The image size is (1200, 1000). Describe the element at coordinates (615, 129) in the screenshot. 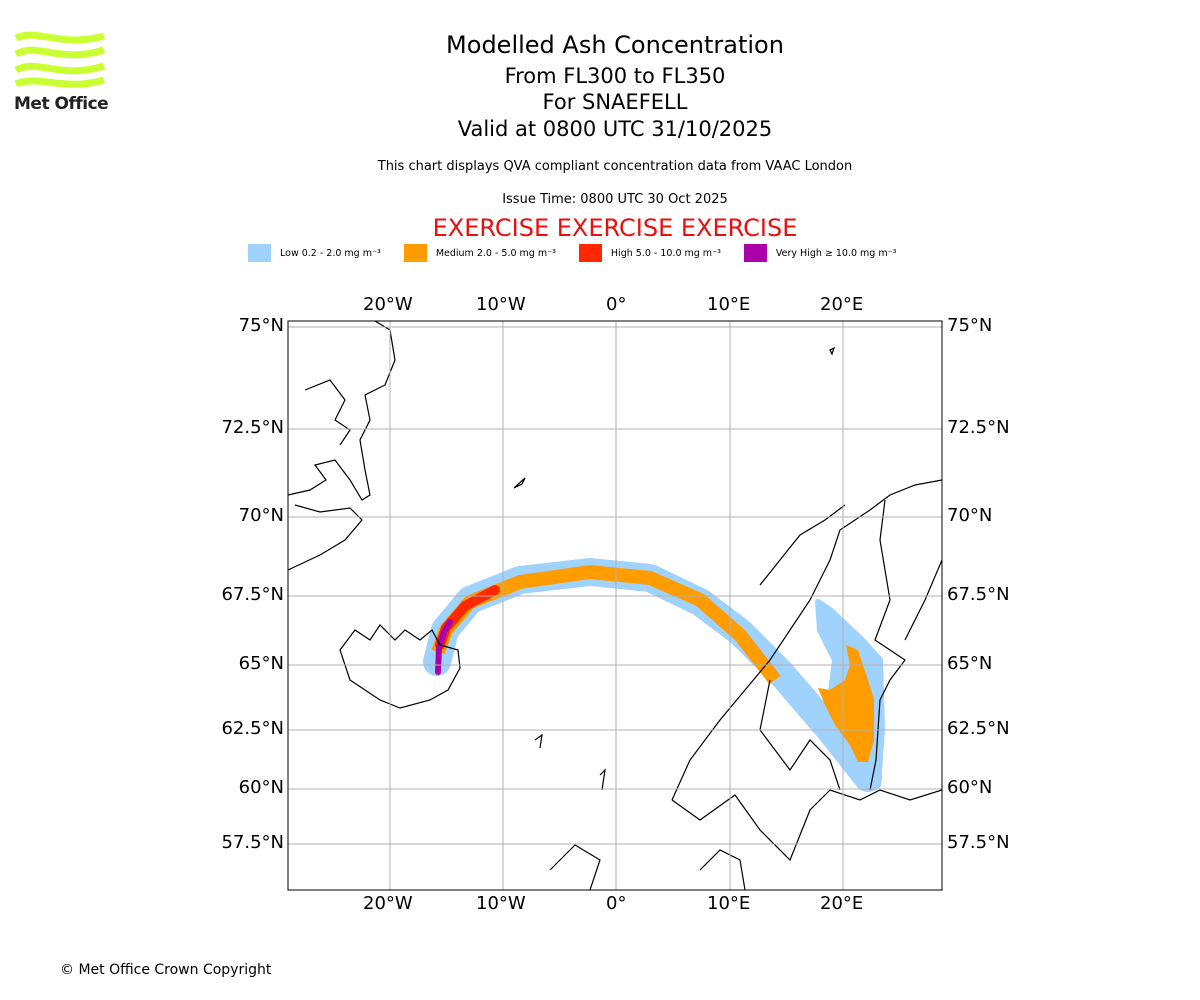

I see `valid-time: Valid at 0800 UTC 31/10/2025` at that location.